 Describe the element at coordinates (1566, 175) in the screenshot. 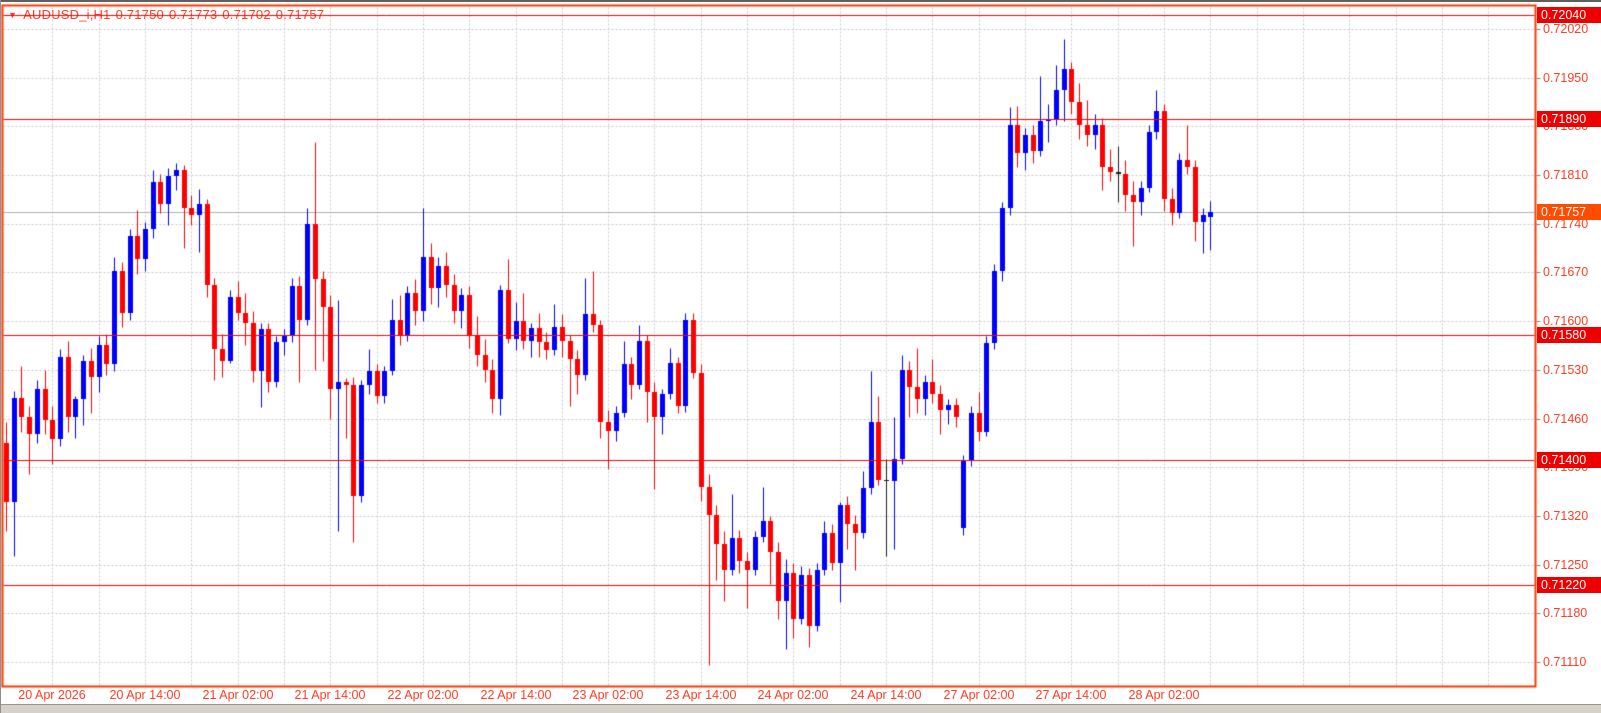

I see `price-axis-label: 0.71810` at that location.